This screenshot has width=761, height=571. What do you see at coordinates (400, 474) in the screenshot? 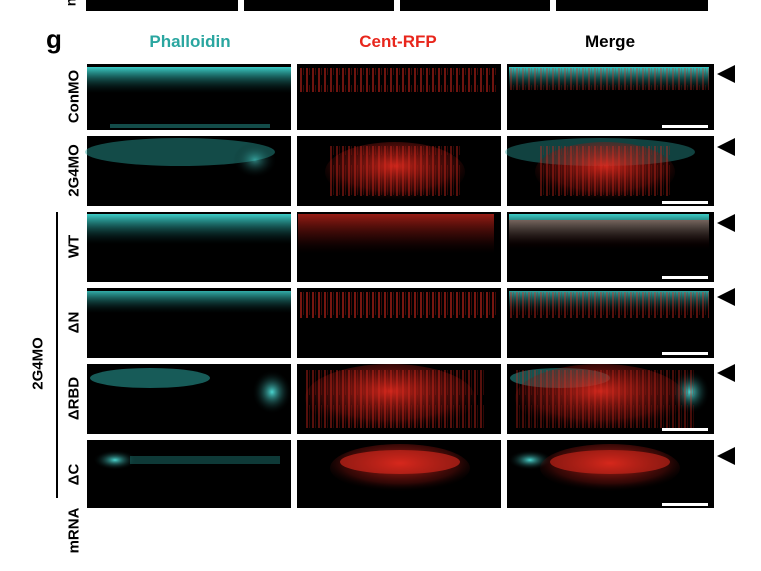
I see `row-delta-c` at bounding box center [400, 474].